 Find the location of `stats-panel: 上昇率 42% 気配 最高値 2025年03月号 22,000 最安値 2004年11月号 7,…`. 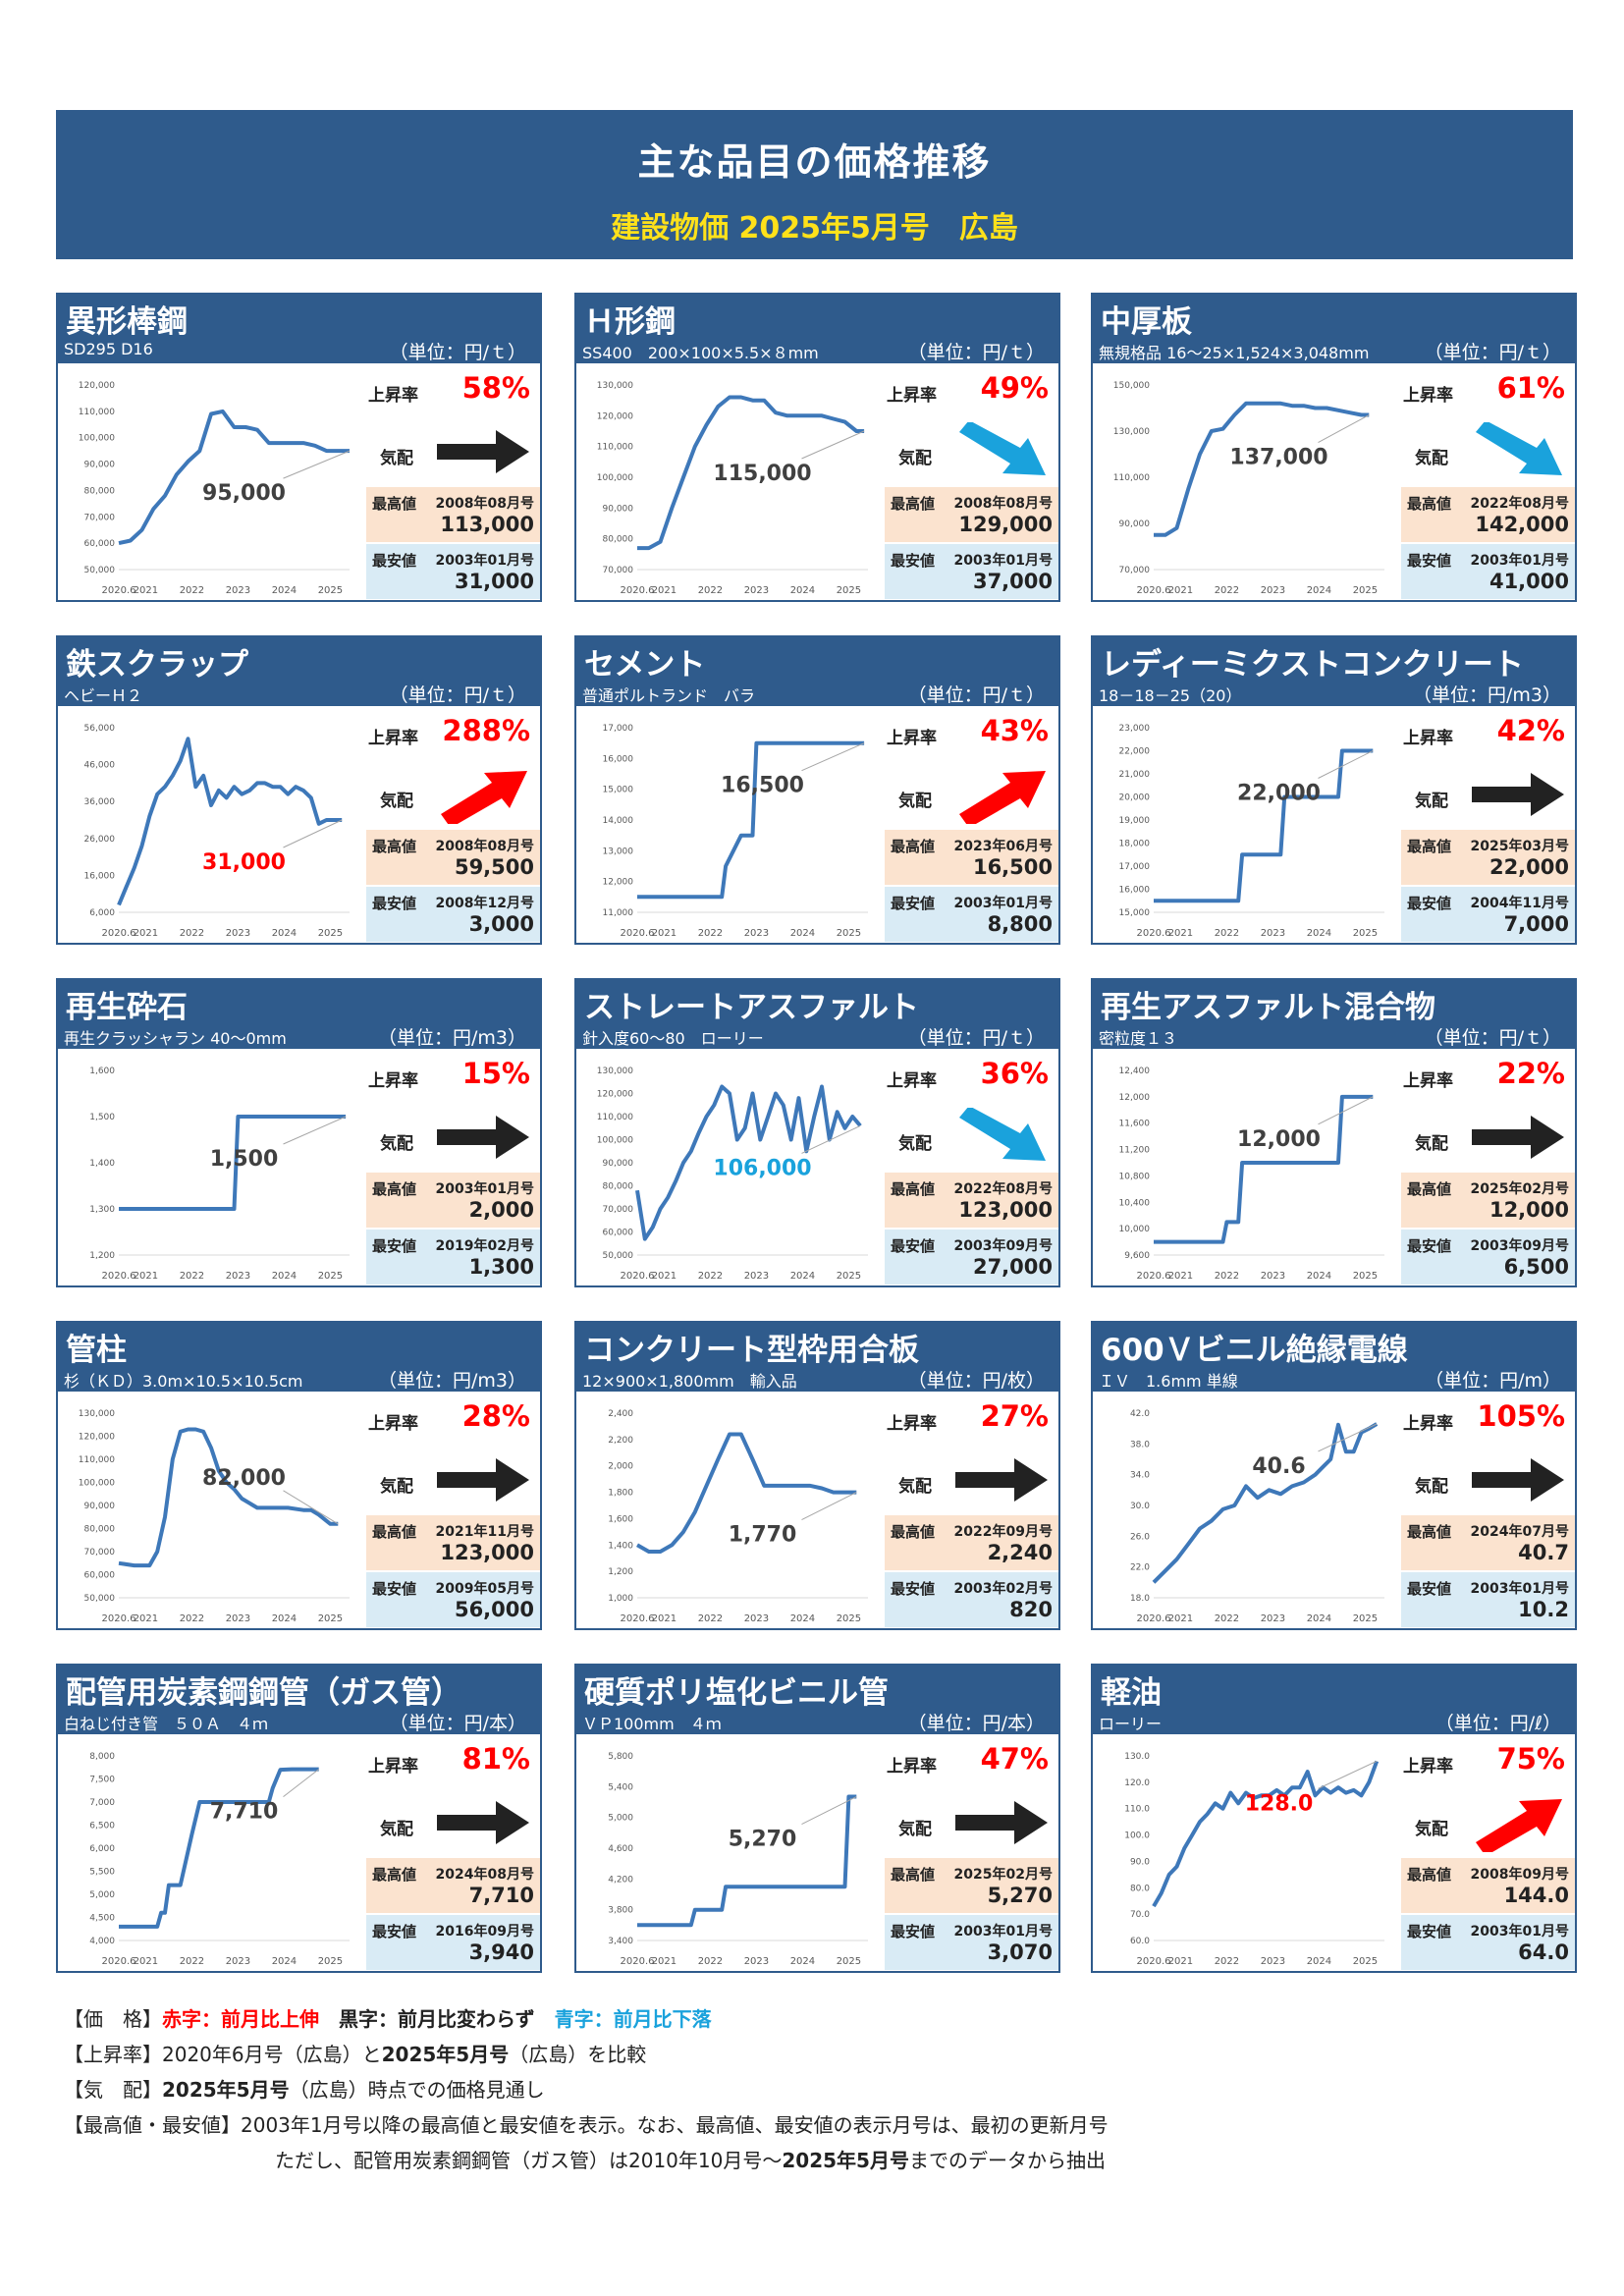

stats-panel: 上昇率 42% 気配 最高値 2025年03月号 22,000 最安値 2004年11月号 7,… is located at coordinates (1488, 826).